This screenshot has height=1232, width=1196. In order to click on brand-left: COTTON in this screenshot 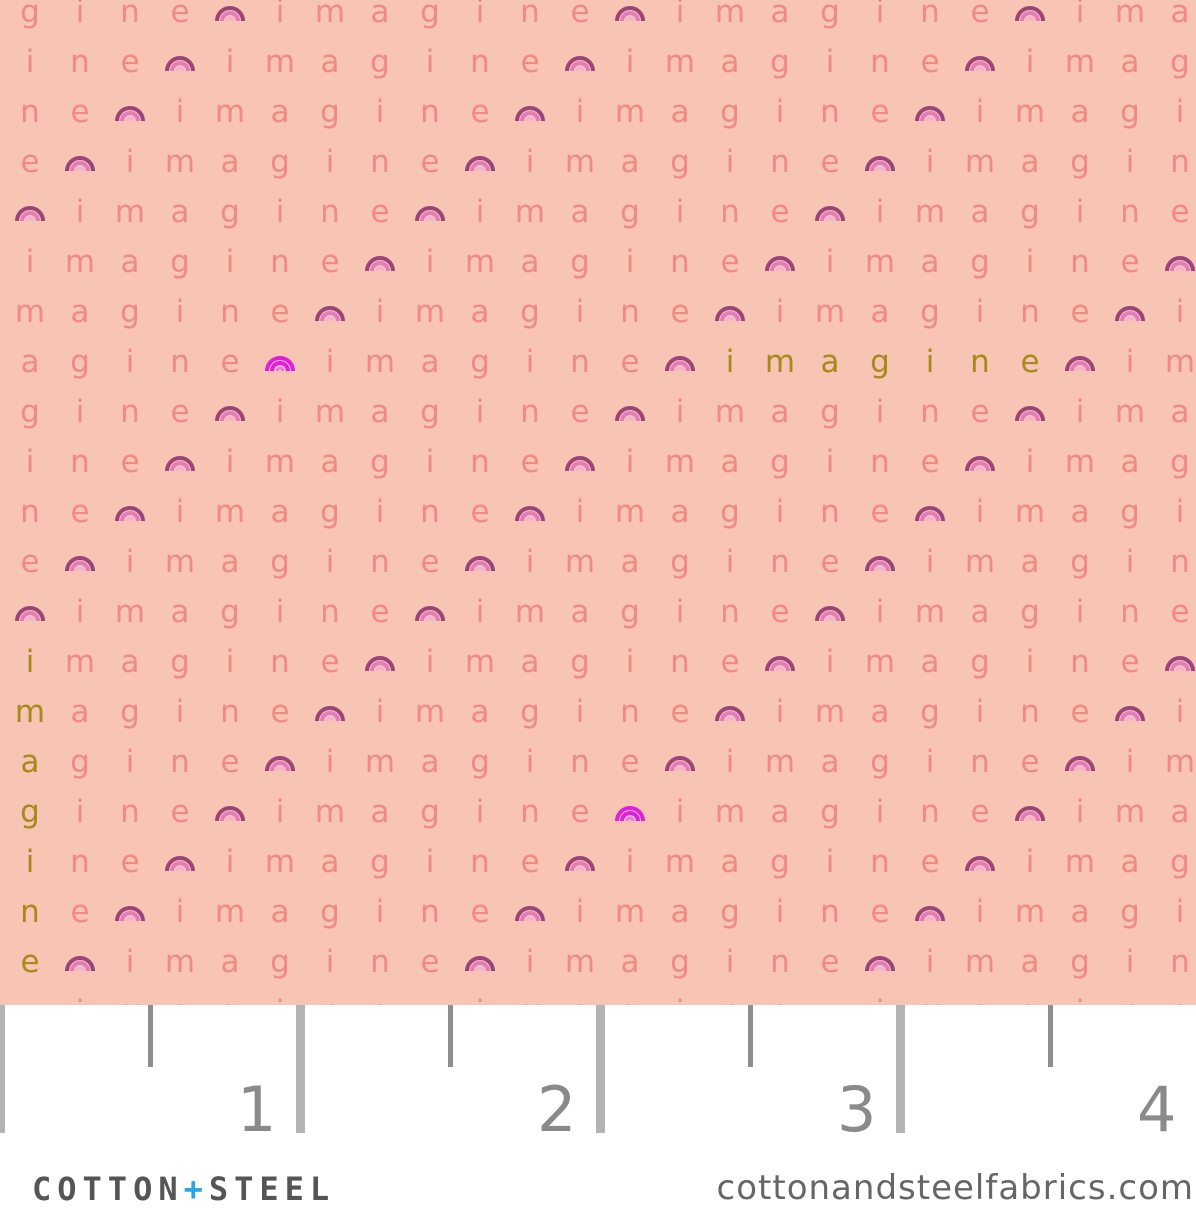, I will do `click(108, 1189)`.